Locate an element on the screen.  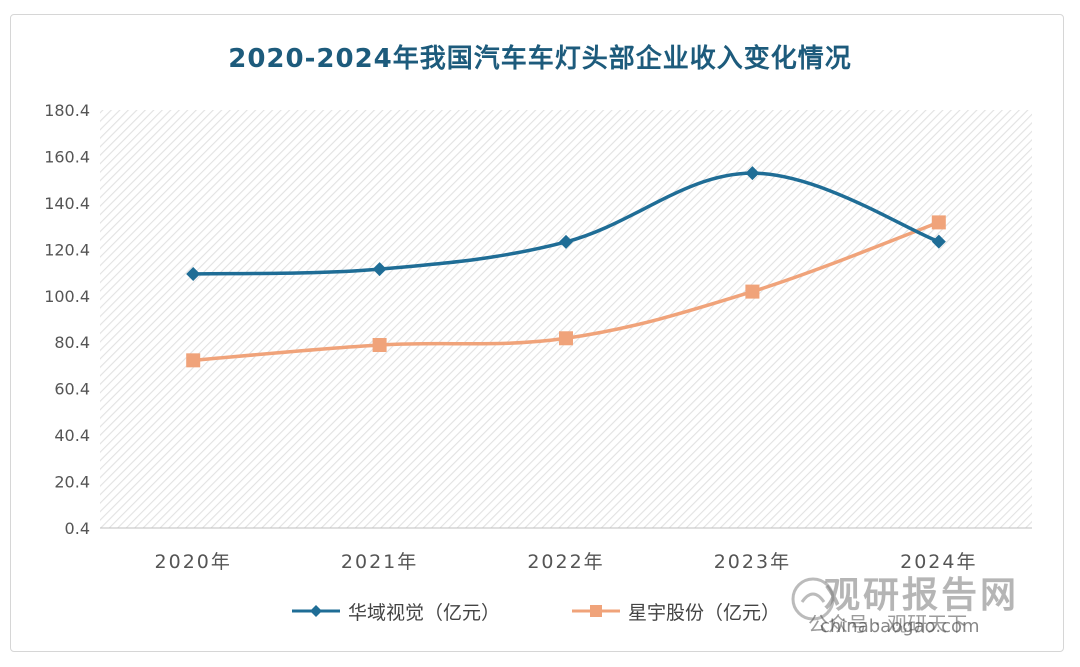
x-tick-label: 2021年 is located at coordinates (379, 562).